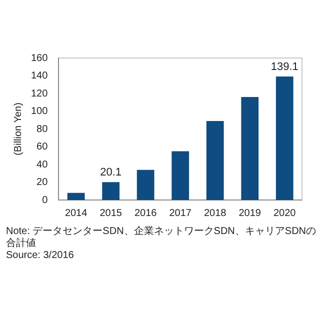  Describe the element at coordinates (284, 67) in the screenshot. I see `data-label: 139.1` at that location.